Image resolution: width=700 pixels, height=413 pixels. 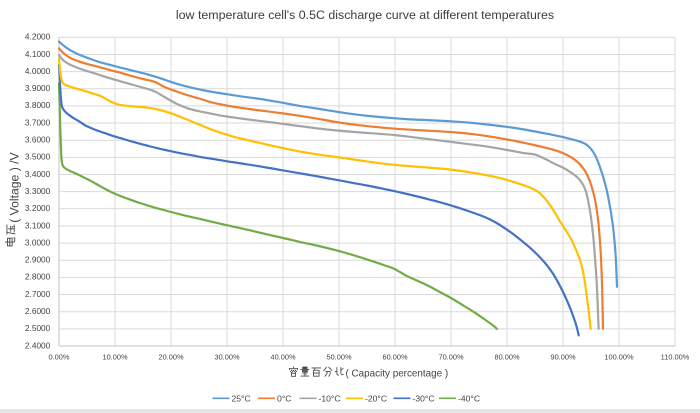 I want to click on svg-text: 2.8000, so click(x=38, y=277).